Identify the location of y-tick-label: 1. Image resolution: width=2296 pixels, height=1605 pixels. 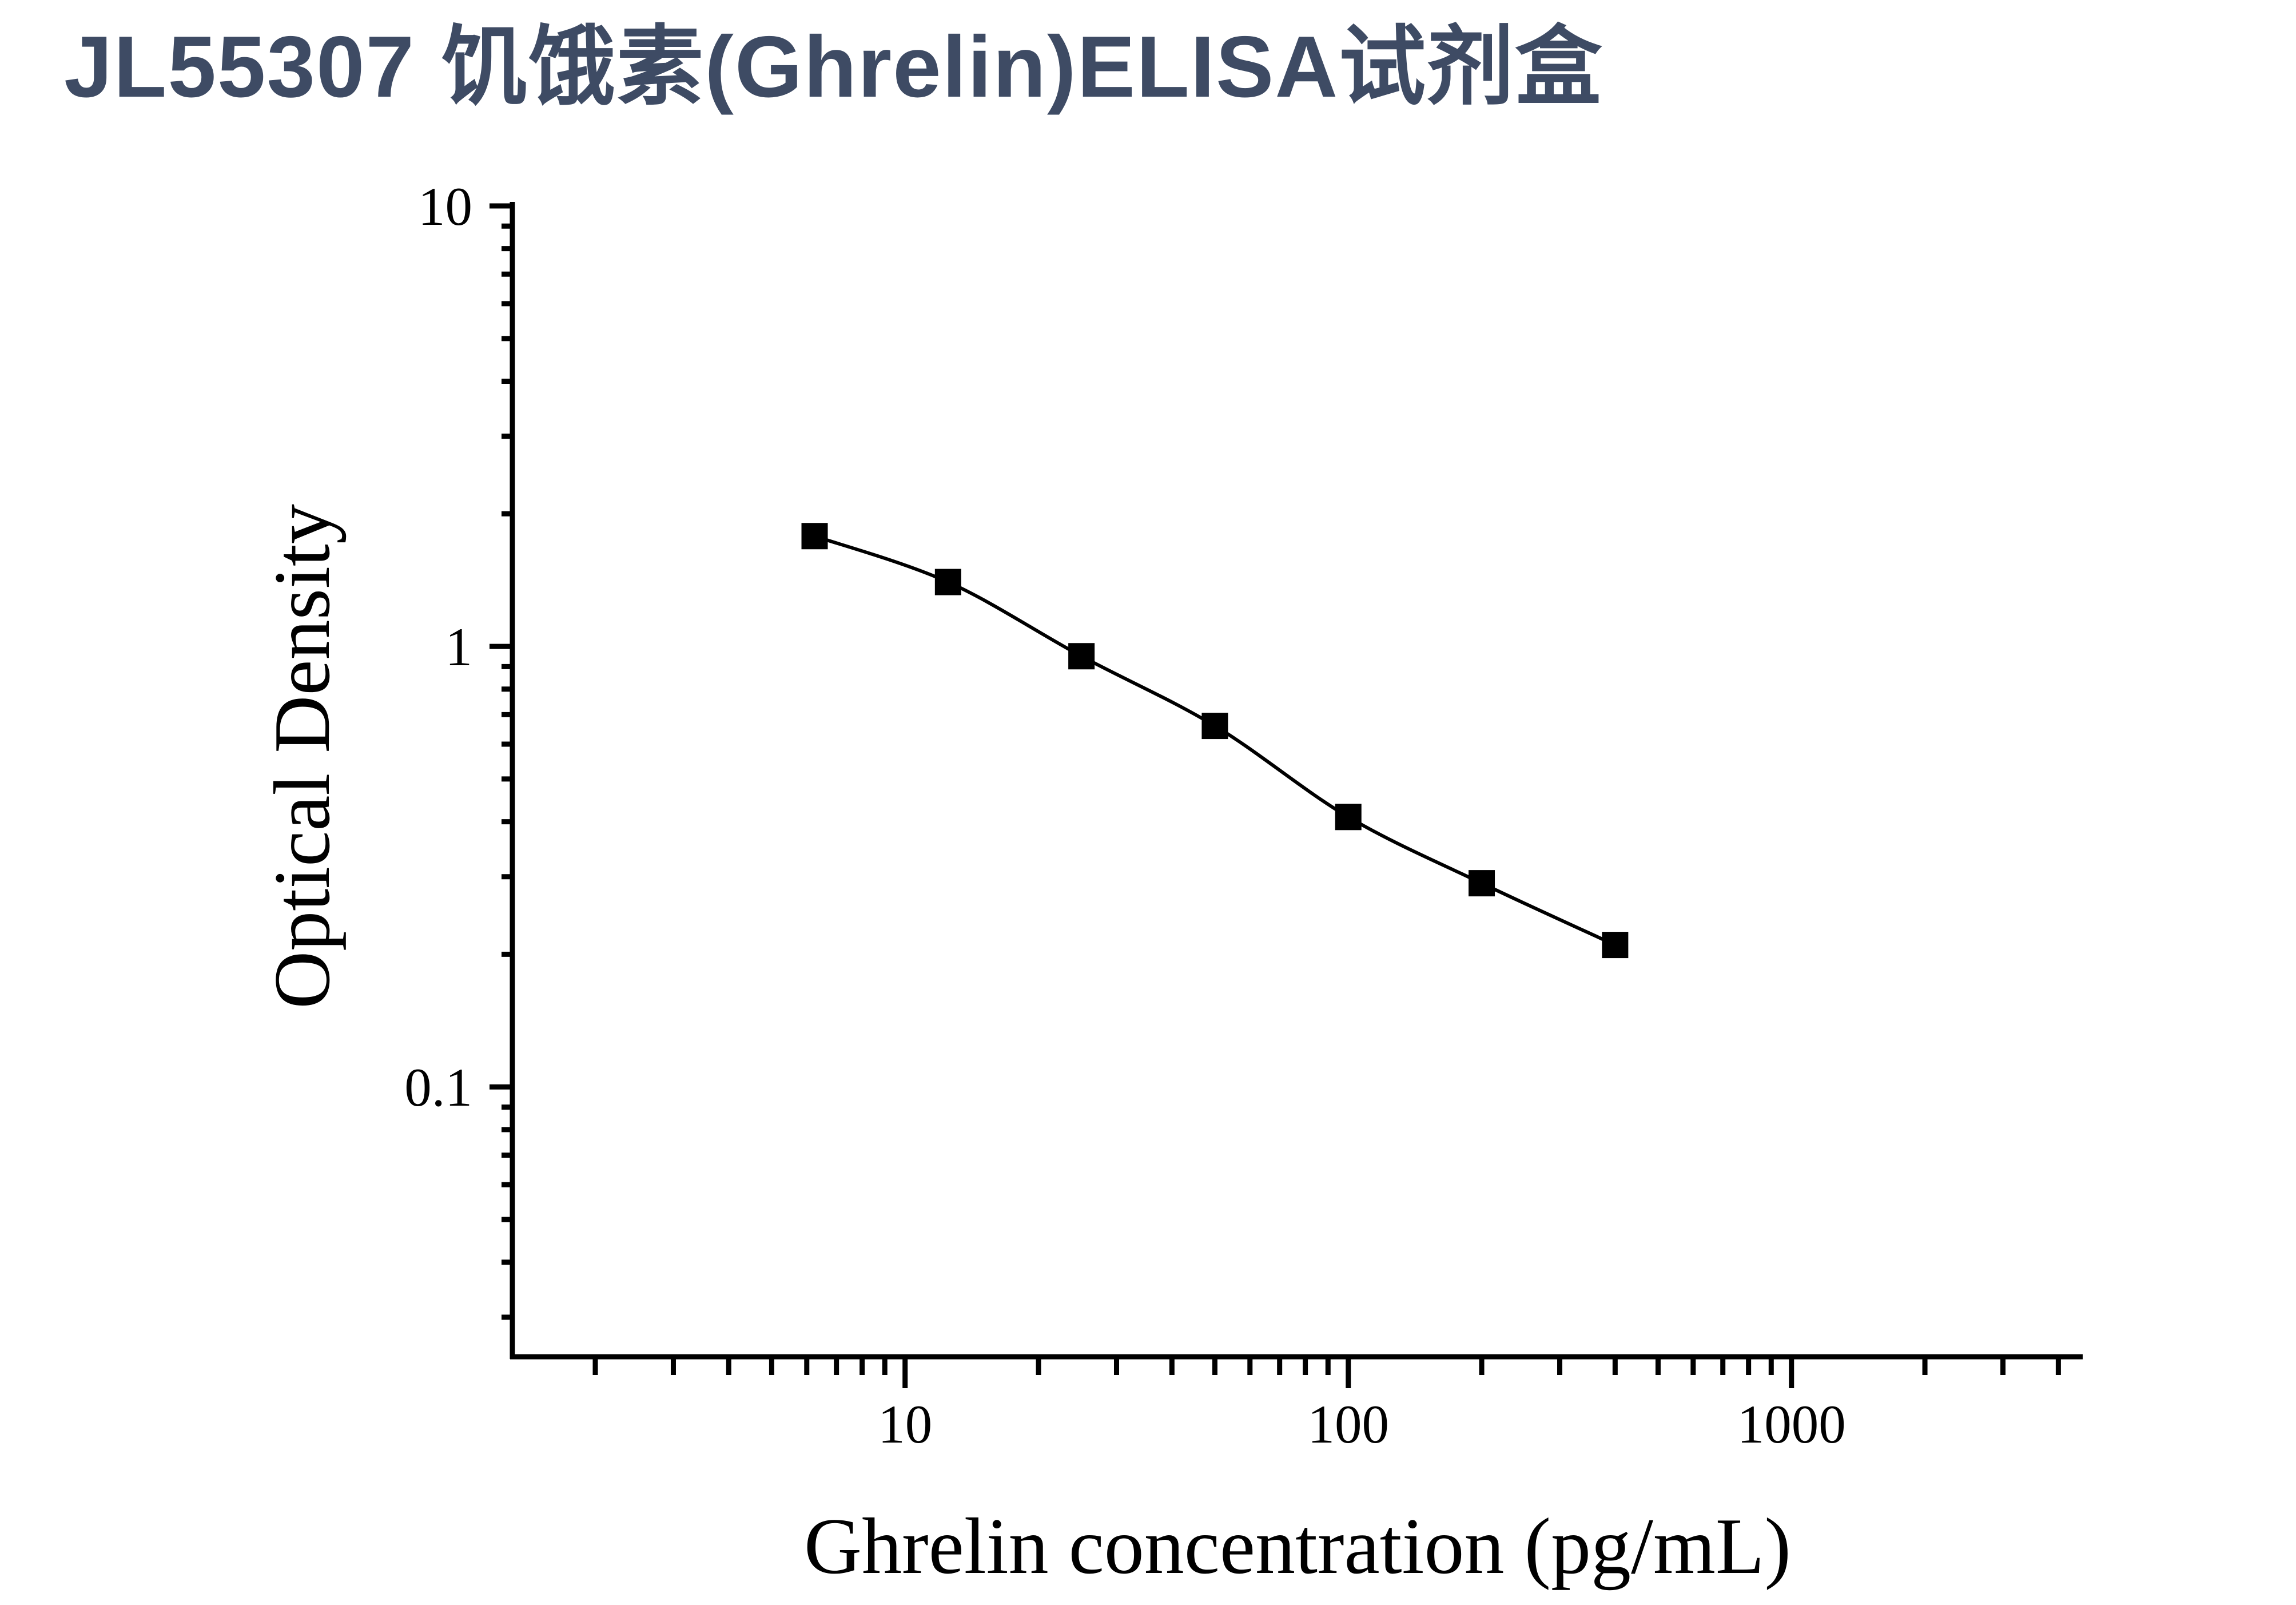
(459, 647).